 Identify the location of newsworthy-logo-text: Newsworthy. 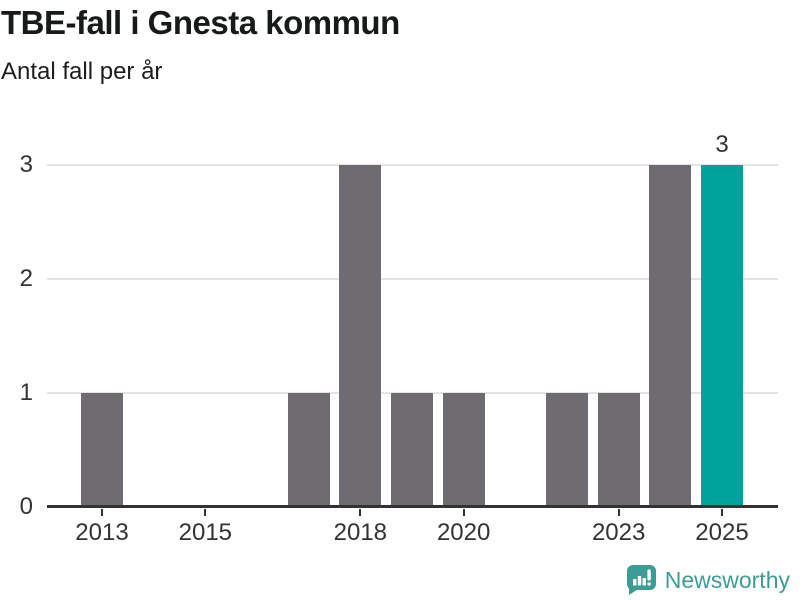
(727, 579).